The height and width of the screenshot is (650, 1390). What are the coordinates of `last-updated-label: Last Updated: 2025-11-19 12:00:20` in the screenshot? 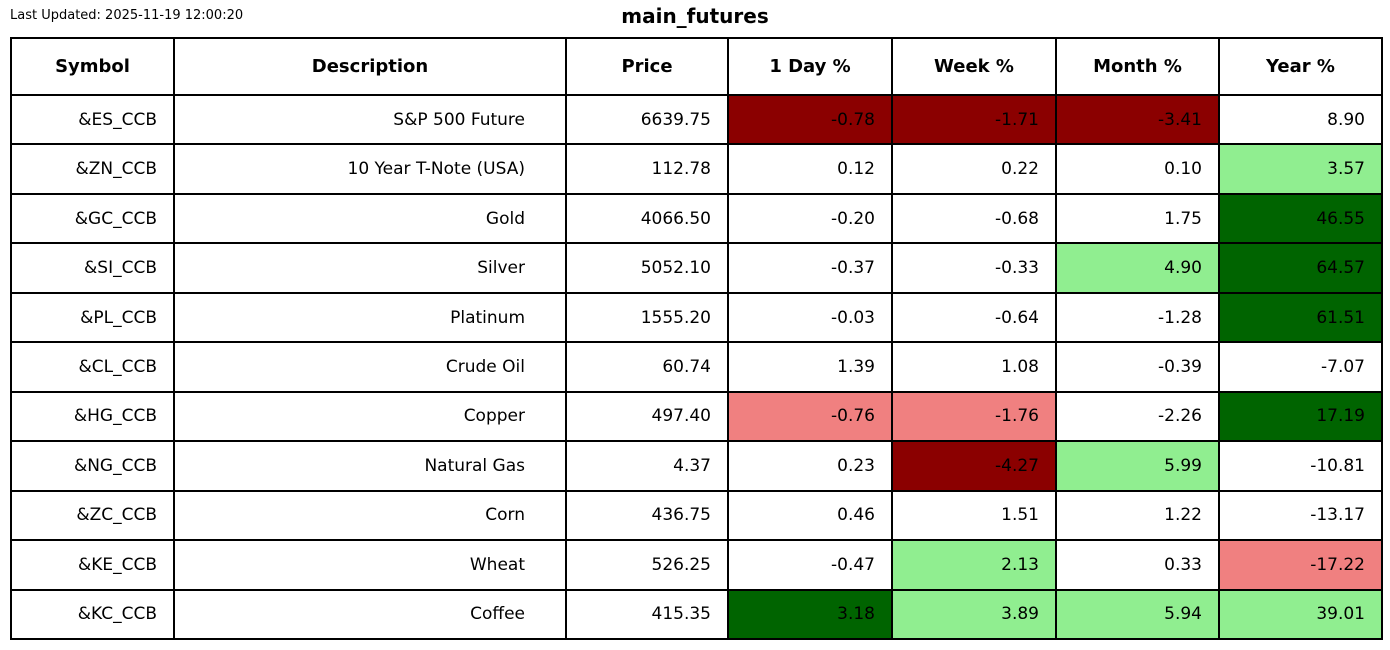 It's located at (127, 15).